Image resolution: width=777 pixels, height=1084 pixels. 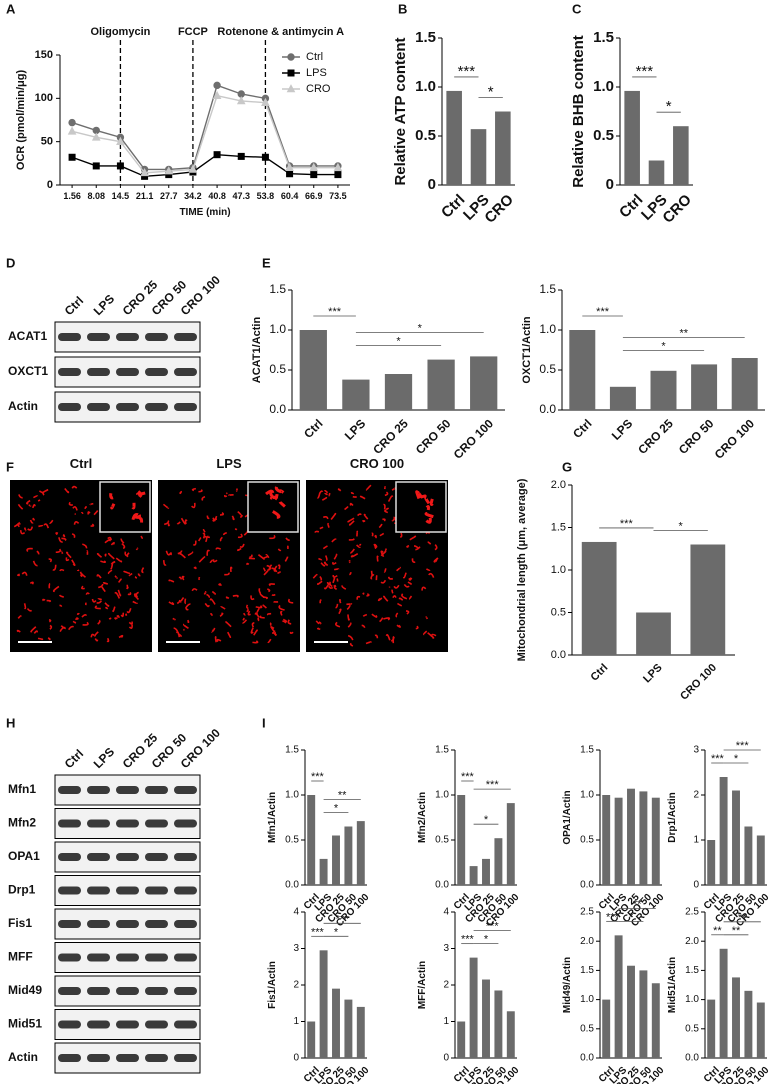 I want to click on x-tick-label: 34.2, so click(x=193, y=196).